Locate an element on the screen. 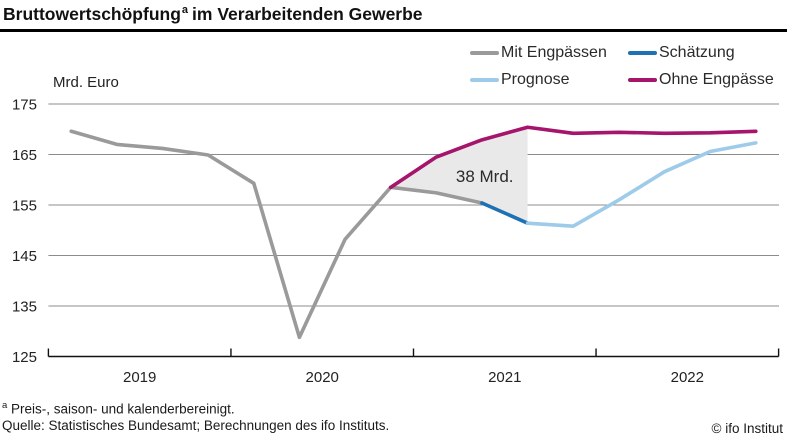 The width and height of the screenshot is (787, 443). y-tick-label: 155 is located at coordinates (24, 206).